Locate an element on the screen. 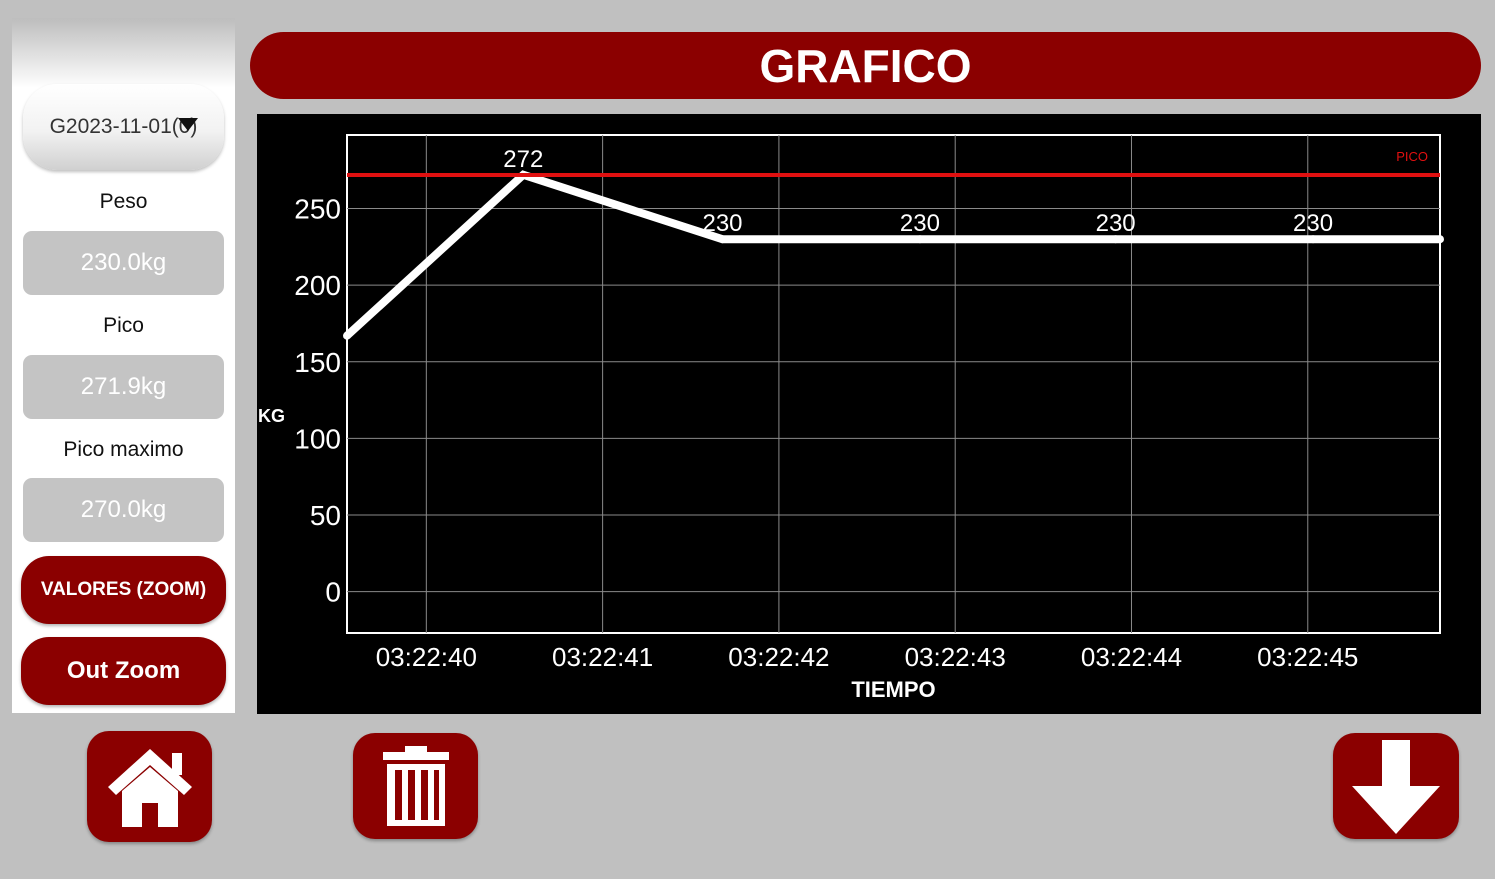 This screenshot has width=1495, height=879. trash-icon is located at coordinates (415, 786).